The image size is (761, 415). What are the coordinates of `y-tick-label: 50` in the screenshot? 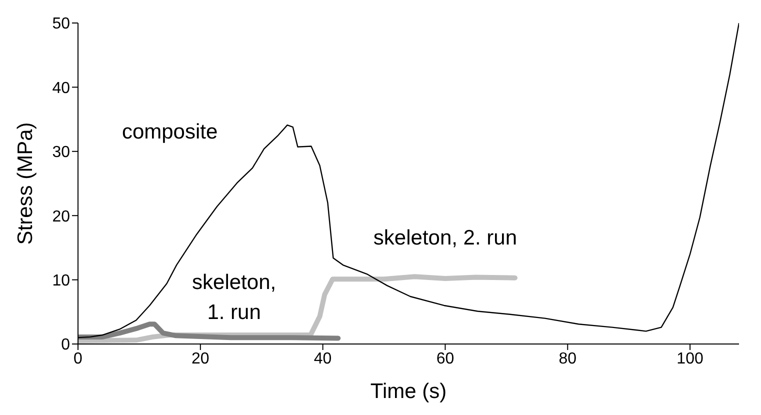 It's located at (61, 24).